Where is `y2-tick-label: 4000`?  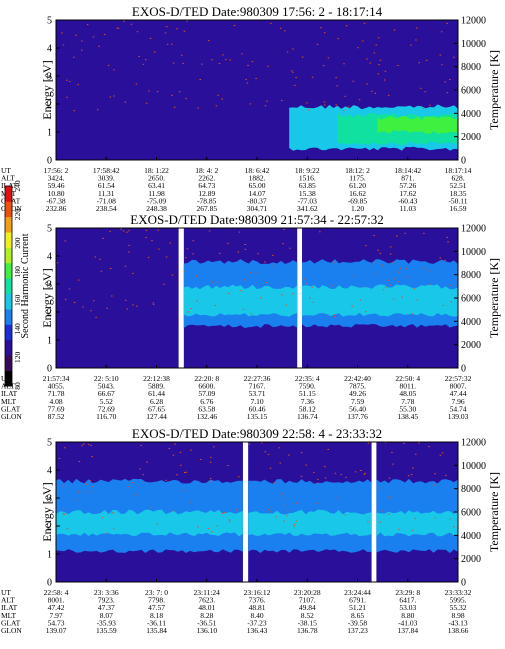
y2-tick-label: 4000 is located at coordinates (471, 536).